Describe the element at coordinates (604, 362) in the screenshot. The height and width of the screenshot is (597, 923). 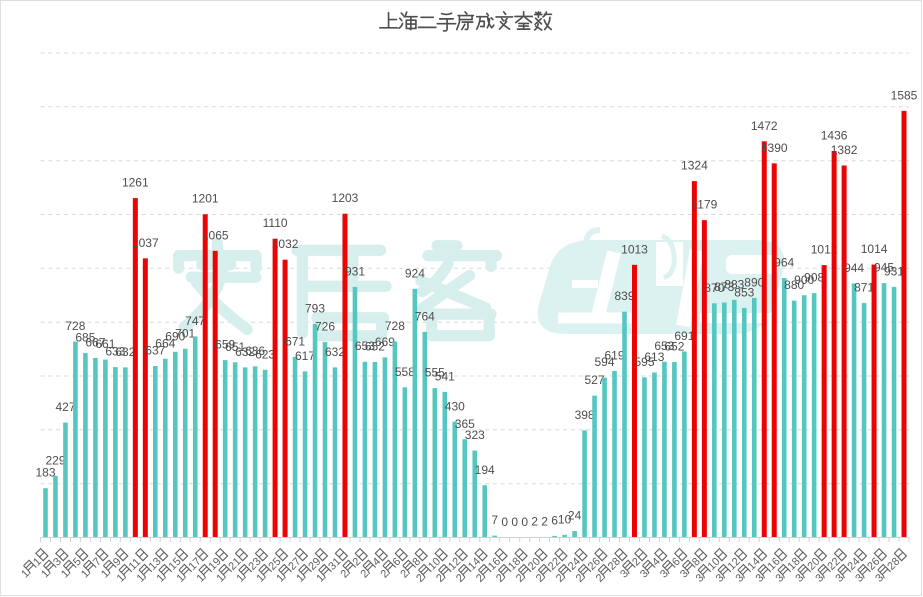
I see `svg-text: 594` at that location.